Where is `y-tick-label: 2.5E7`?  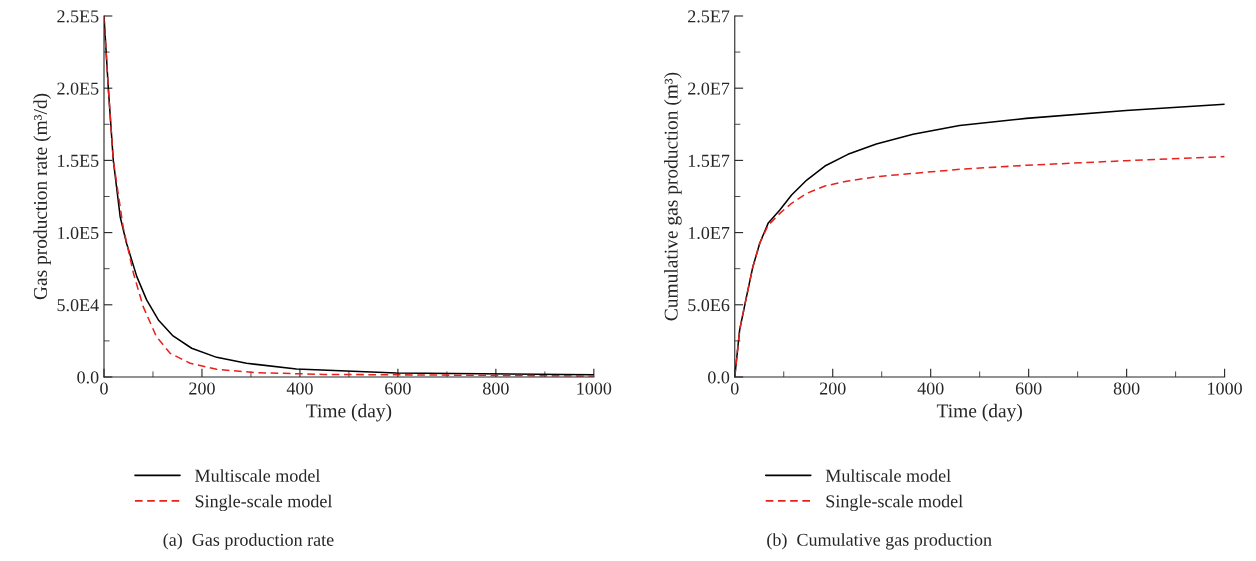
y-tick-label: 2.5E7 is located at coordinates (709, 16).